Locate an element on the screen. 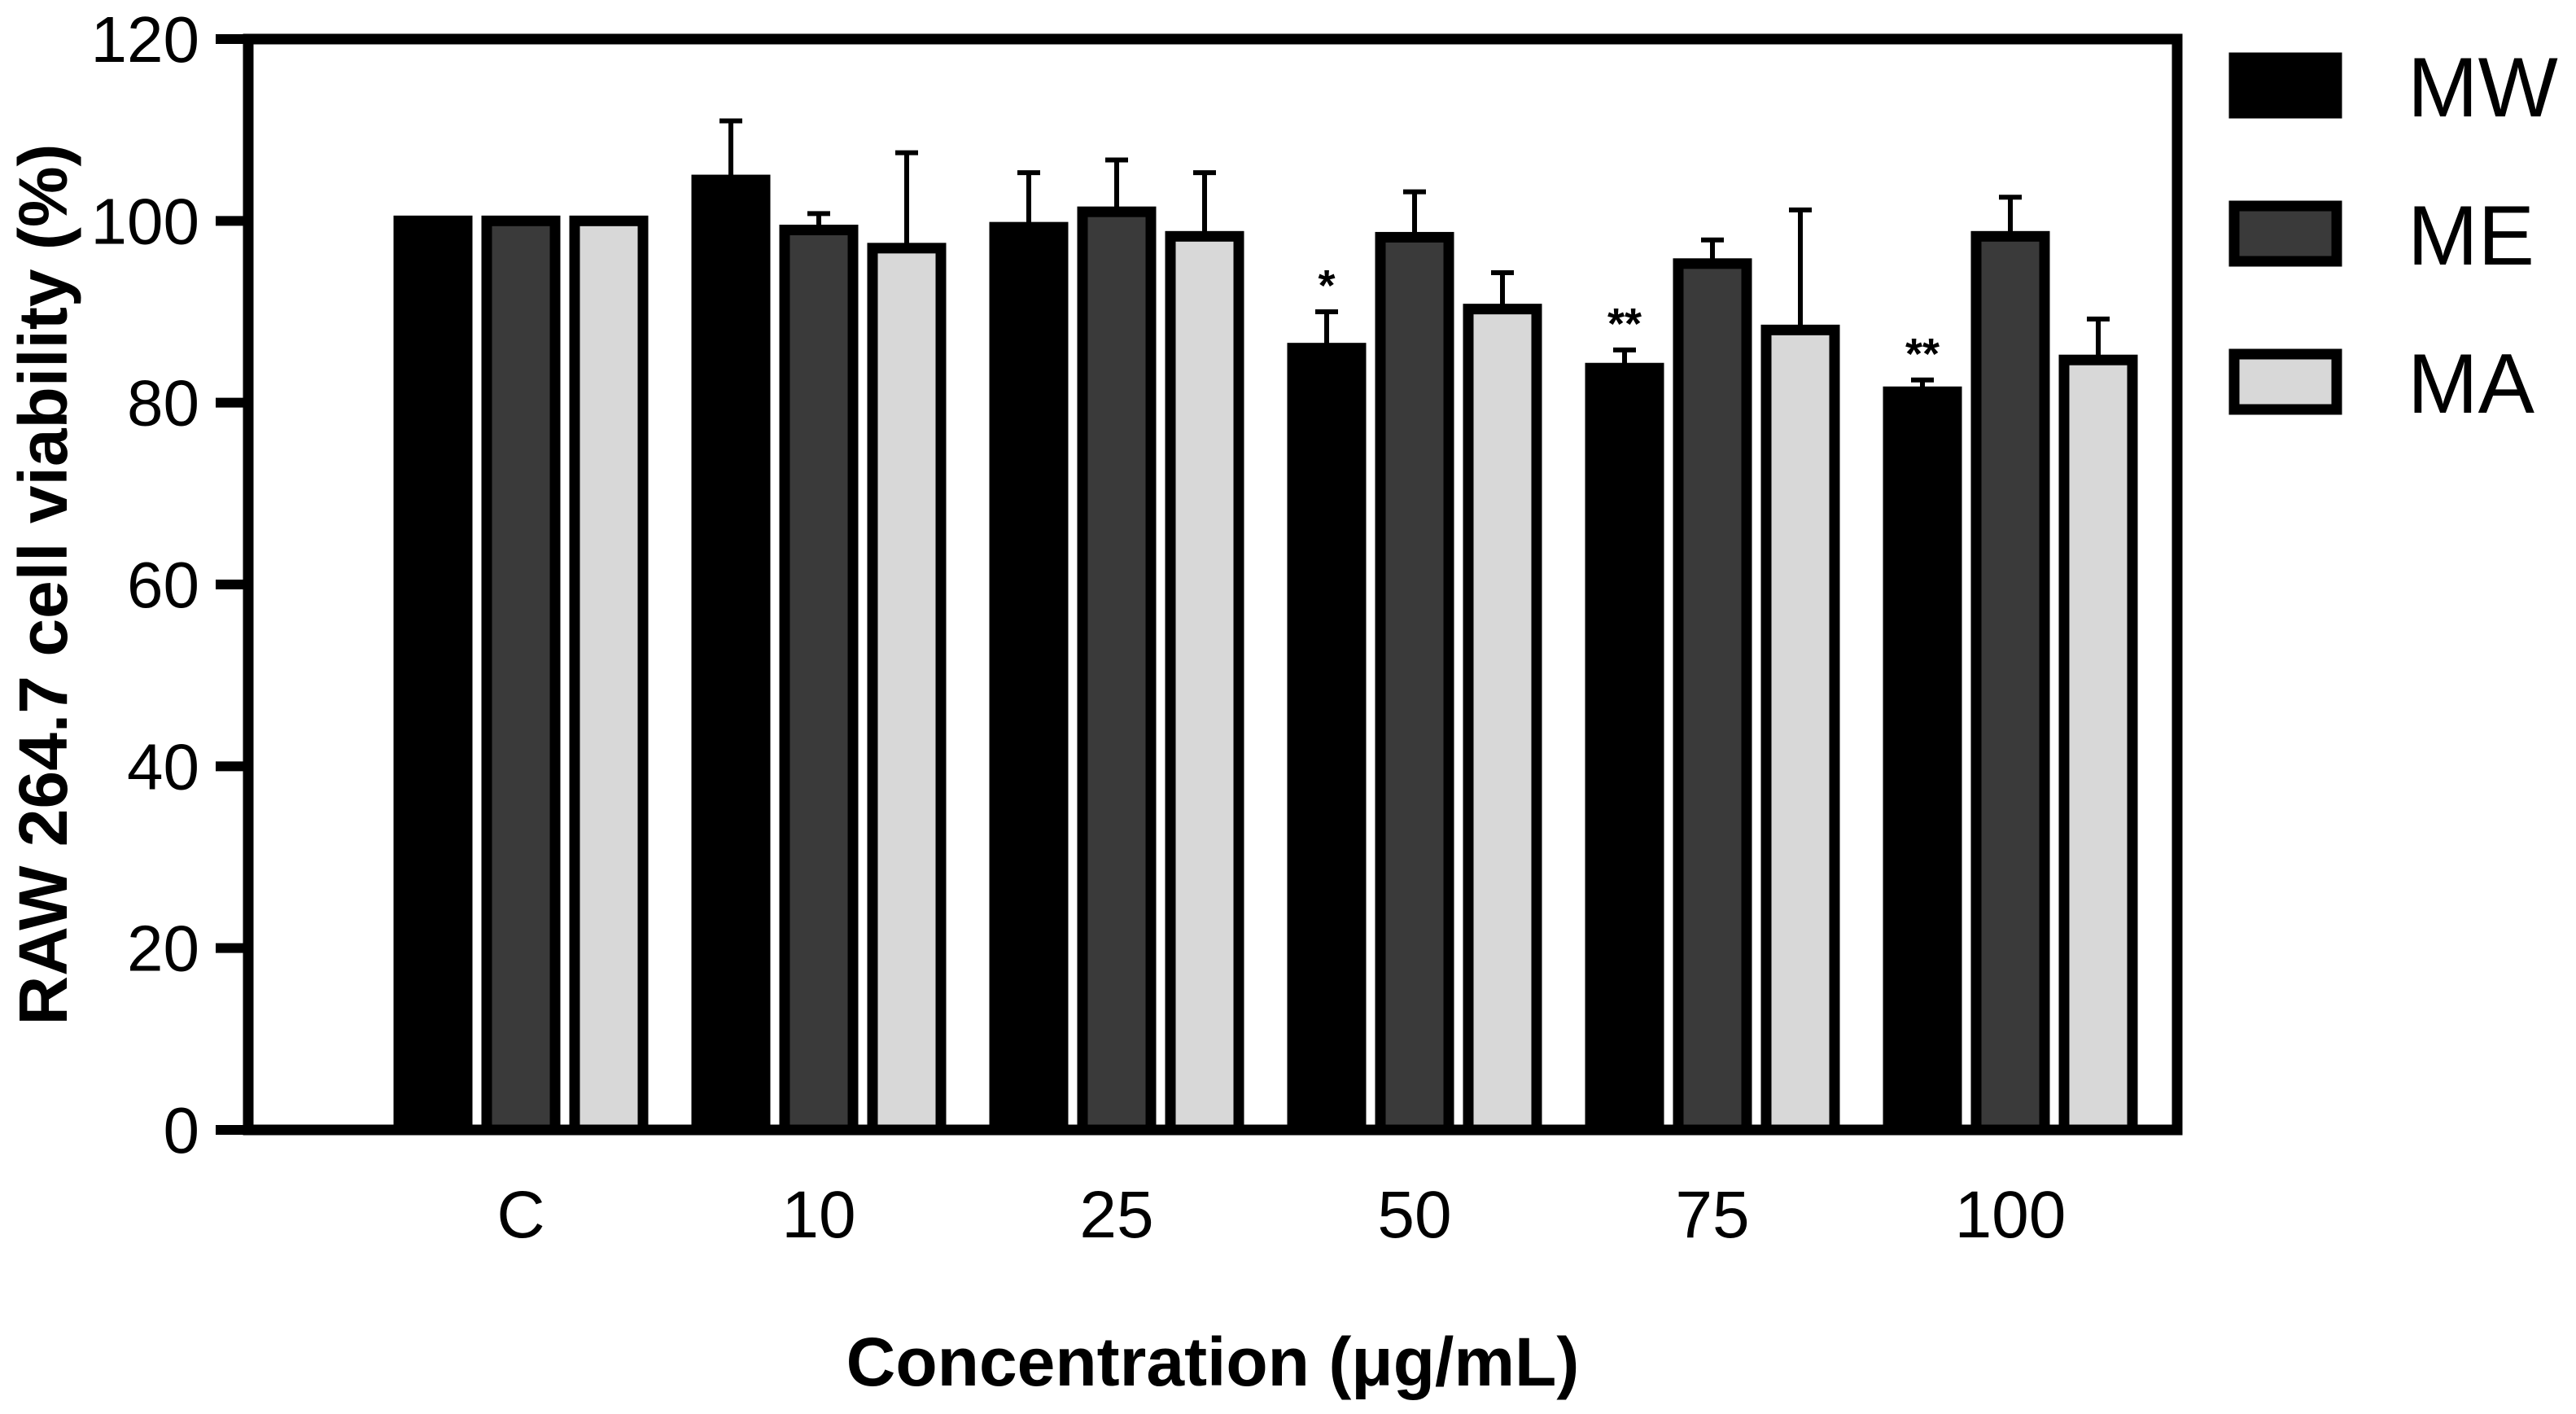 Image resolution: width=2576 pixels, height=1414 pixels. bar-mw-c is located at coordinates (433, 675).